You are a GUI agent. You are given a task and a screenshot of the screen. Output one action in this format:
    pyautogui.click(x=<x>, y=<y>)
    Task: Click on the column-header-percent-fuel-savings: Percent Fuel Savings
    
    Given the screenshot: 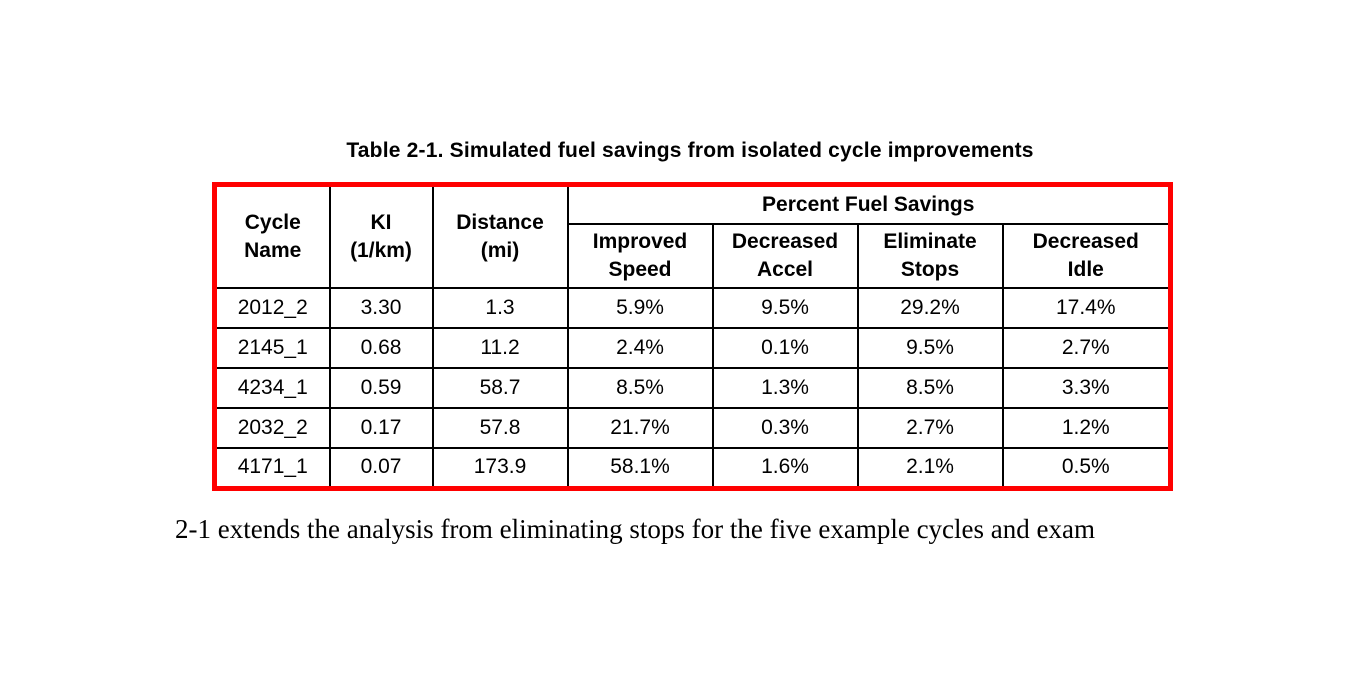 What is the action you would take?
    pyautogui.click(x=869, y=204)
    